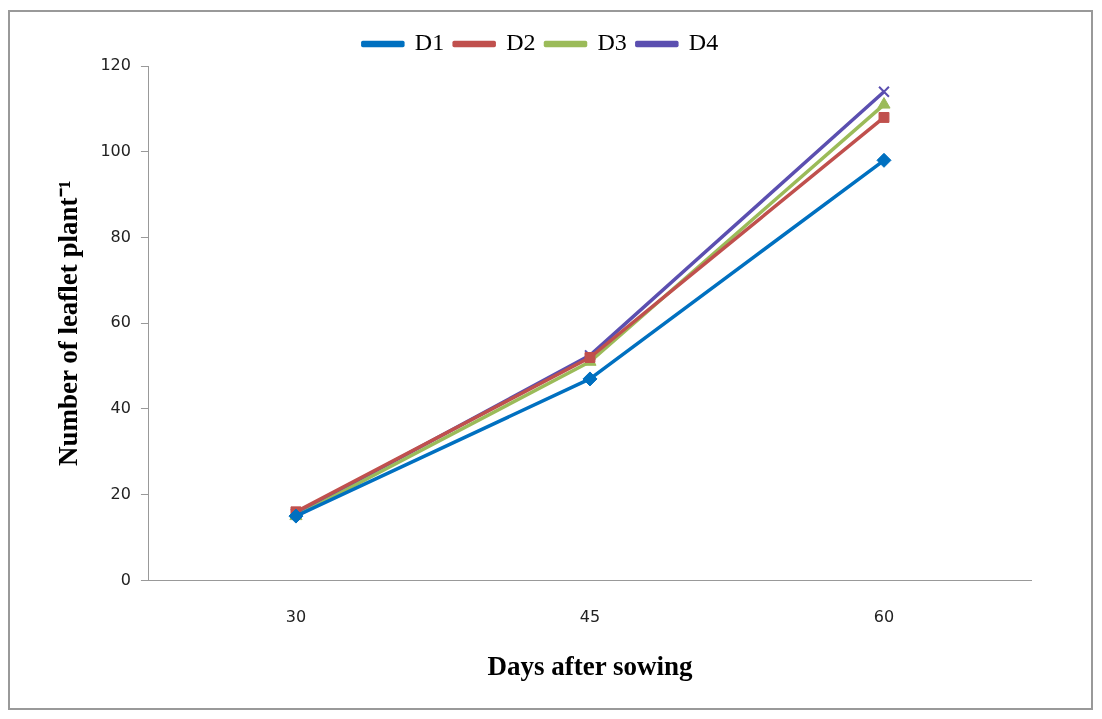  Describe the element at coordinates (120, 493) in the screenshot. I see `y-tick-label: 20` at that location.